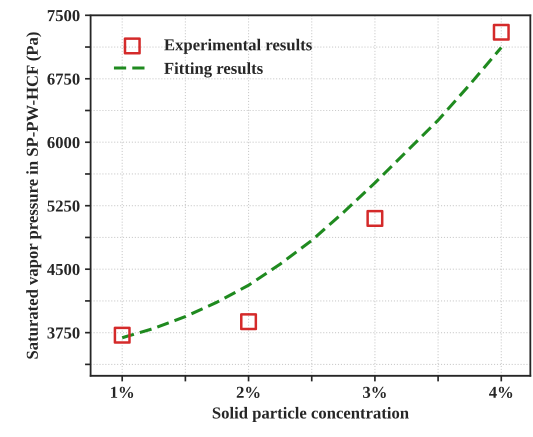 Image resolution: width=533 pixels, height=437 pixels. What do you see at coordinates (213, 70) in the screenshot?
I see `legend-label: Fitting results` at bounding box center [213, 70].